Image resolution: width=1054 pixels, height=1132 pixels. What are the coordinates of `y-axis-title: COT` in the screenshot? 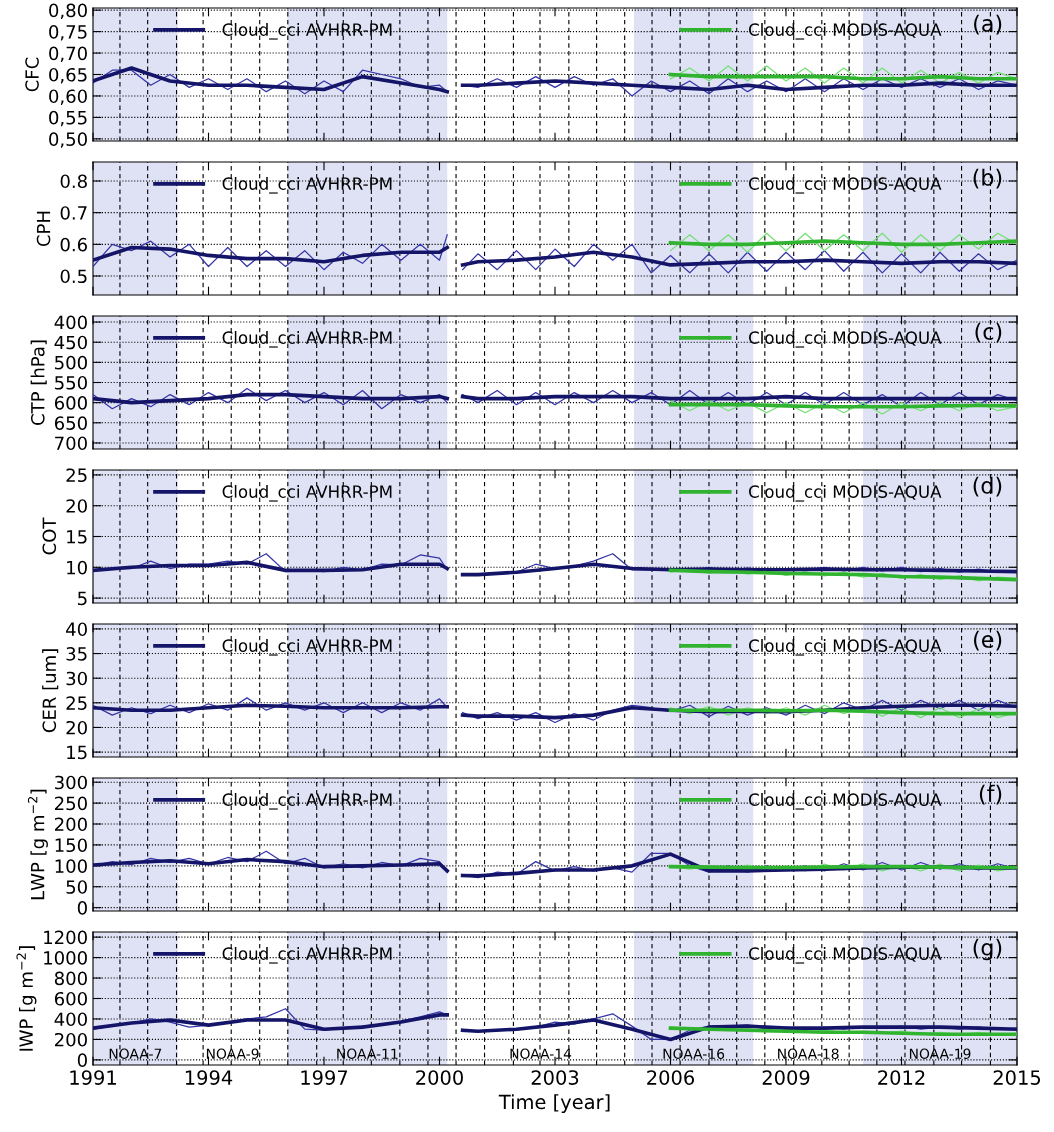 It's located at (49, 536).